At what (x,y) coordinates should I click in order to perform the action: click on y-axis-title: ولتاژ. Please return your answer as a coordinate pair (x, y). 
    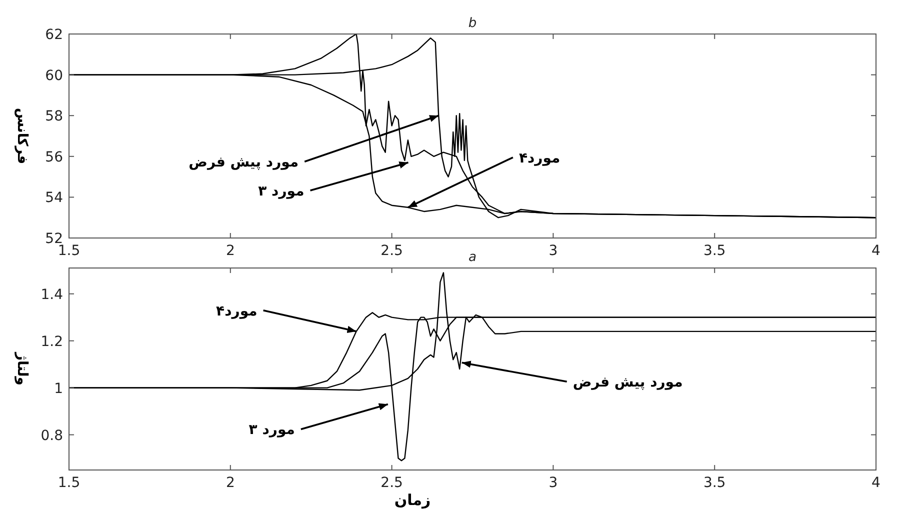
    Looking at the image, I should click on (22, 369).